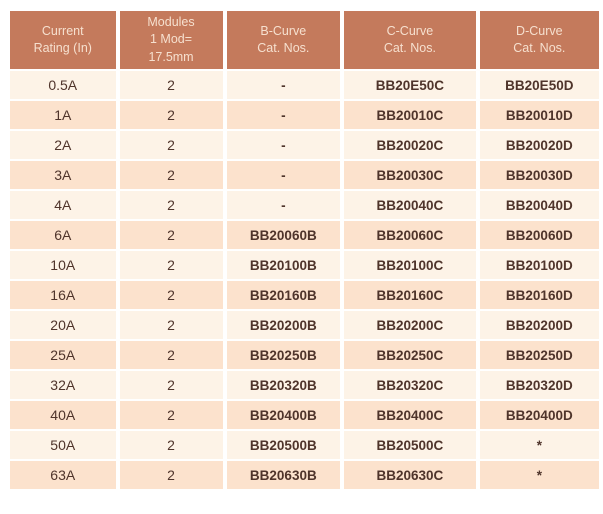 The height and width of the screenshot is (514, 603). Describe the element at coordinates (63, 145) in the screenshot. I see `table-cell: 2A` at that location.